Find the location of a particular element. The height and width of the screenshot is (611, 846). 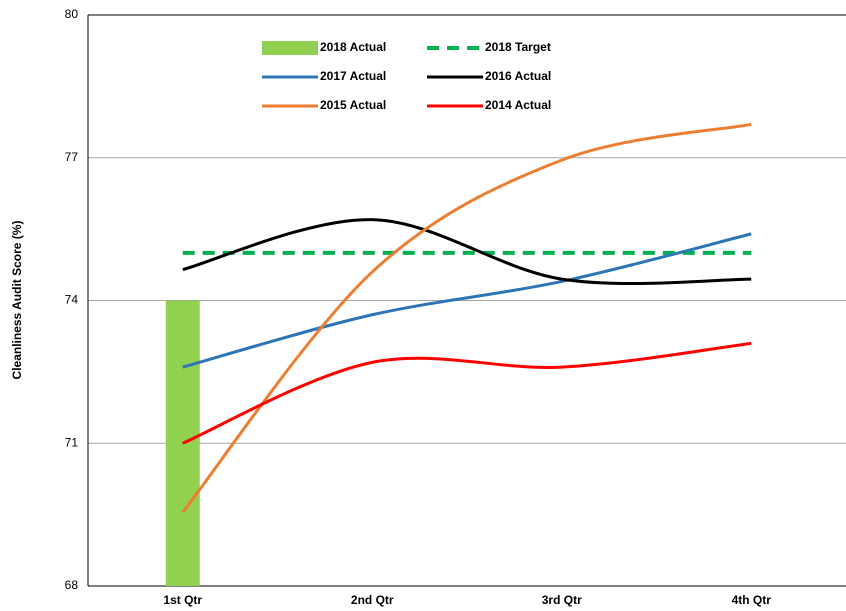

y-tick-label: 80 is located at coordinates (72, 14).